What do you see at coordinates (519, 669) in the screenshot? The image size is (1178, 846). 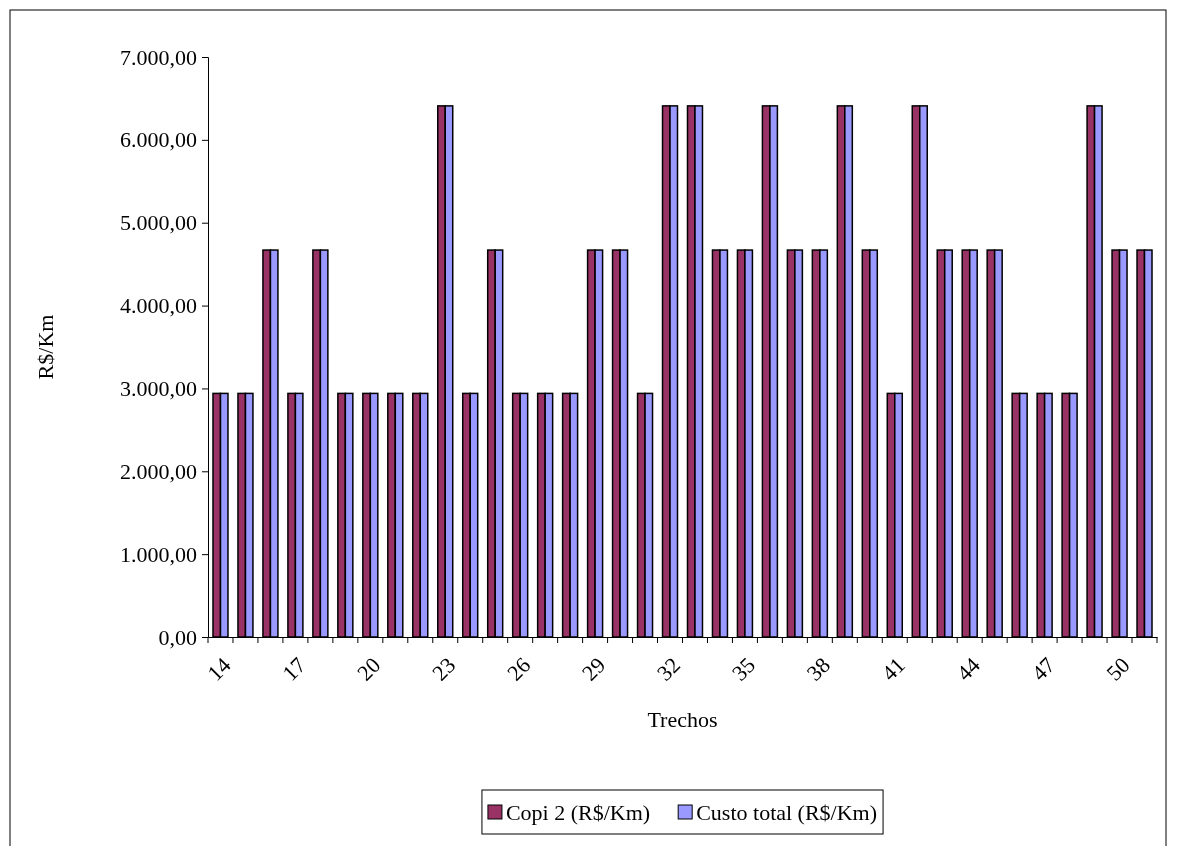 I see `x-tick-label: 26` at bounding box center [519, 669].